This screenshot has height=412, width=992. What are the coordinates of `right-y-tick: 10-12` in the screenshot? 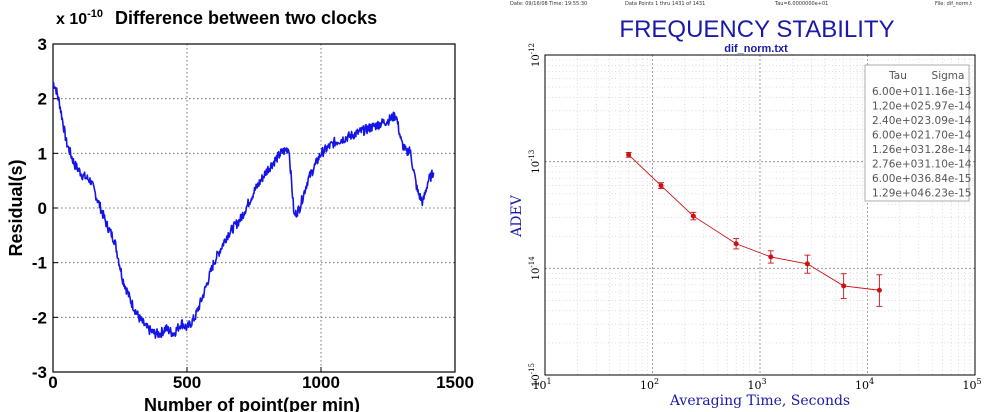 It's located at (535, 55).